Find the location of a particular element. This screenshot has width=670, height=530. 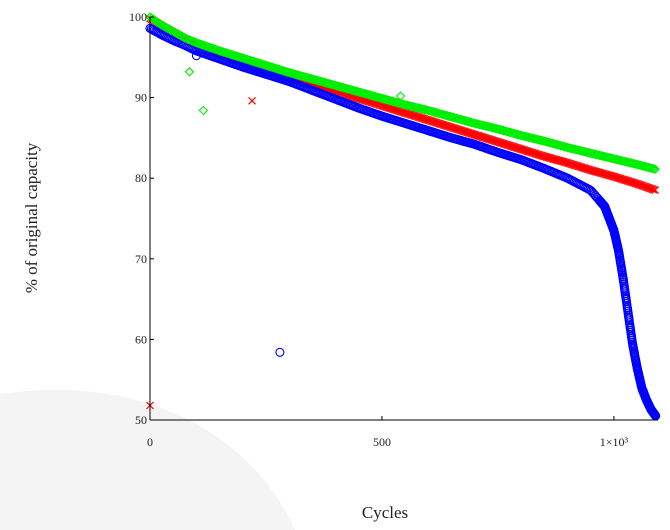

y-tick-label: 70 is located at coordinates (141, 259).